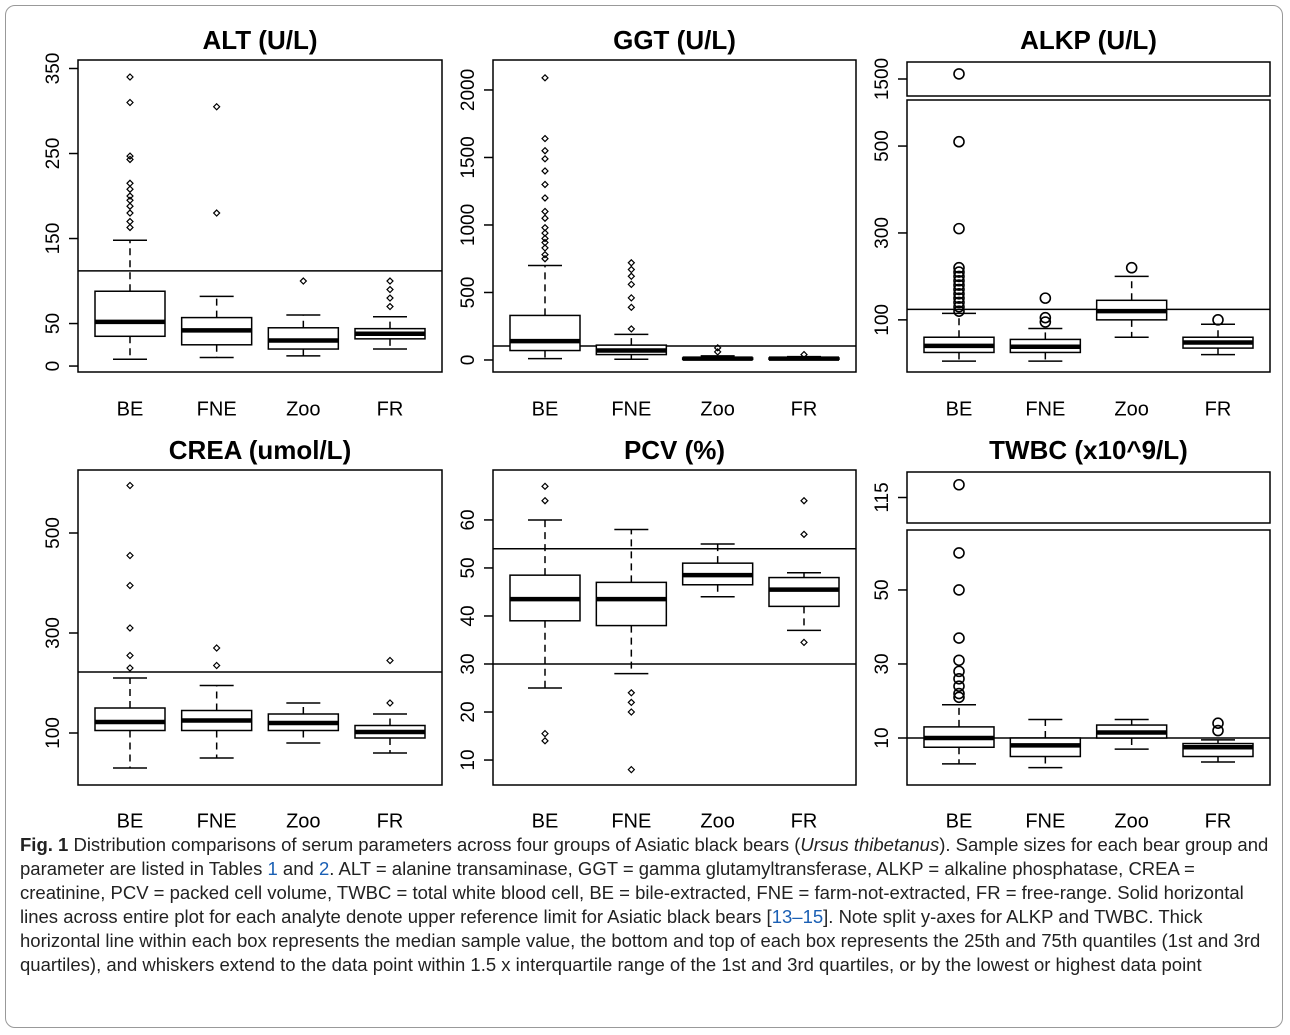 This screenshot has height=1035, width=1290. Describe the element at coordinates (870, 844) in the screenshot. I see `caption-species: Ursus thibetanus` at that location.